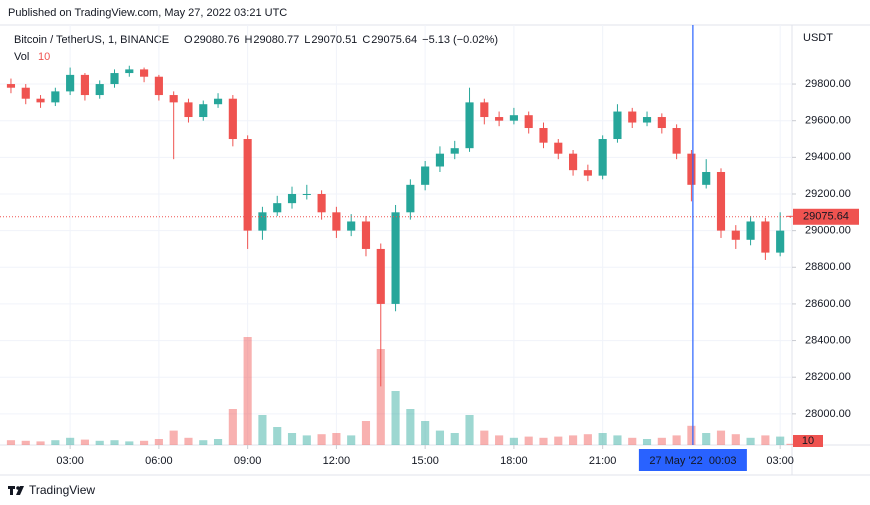  I want to click on last-price-label: 29075.64, so click(826, 217).